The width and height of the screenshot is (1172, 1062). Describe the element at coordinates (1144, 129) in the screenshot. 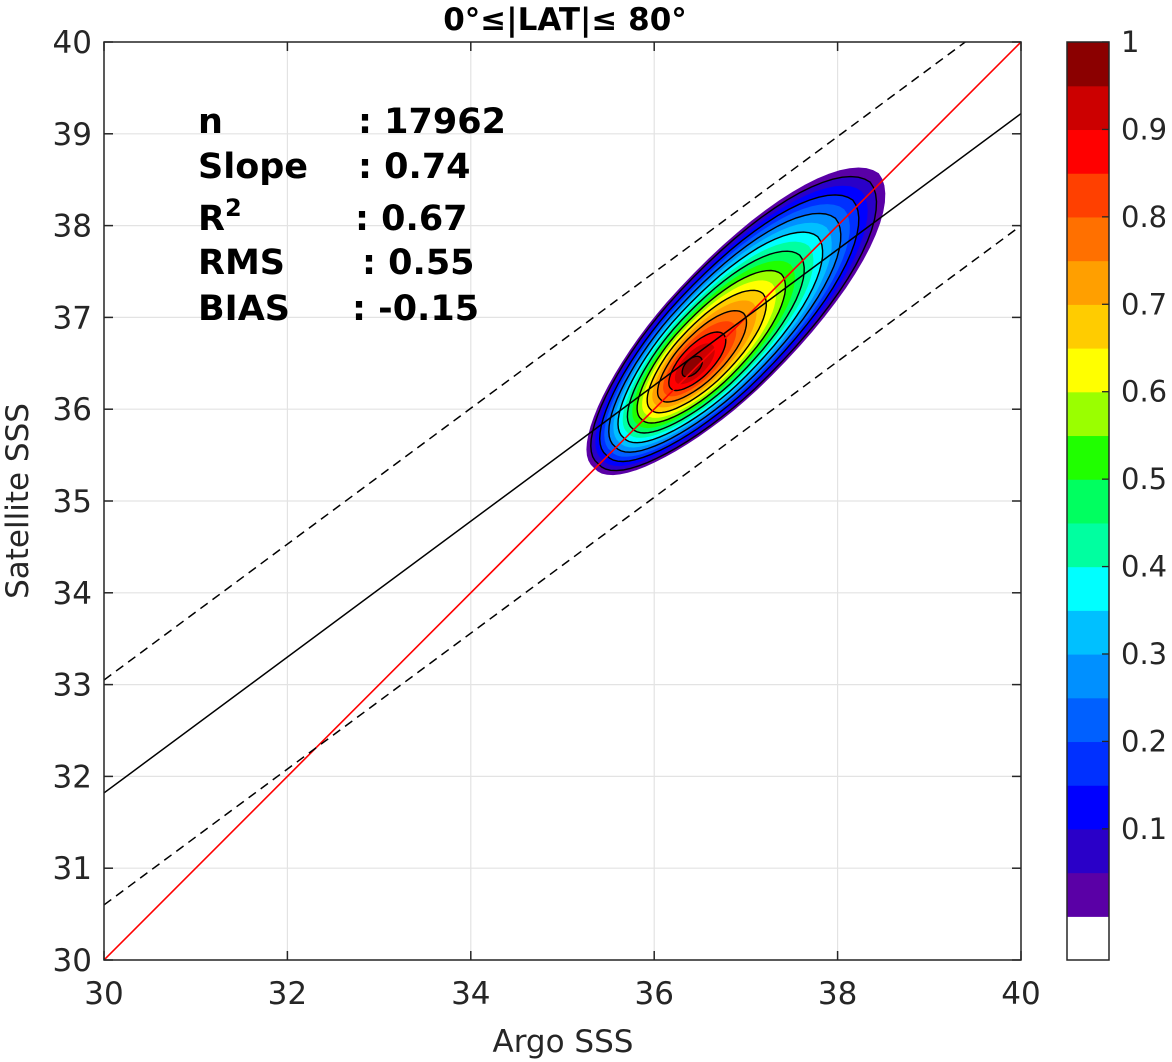

I see `colorbar-tick-label: 0.9` at that location.